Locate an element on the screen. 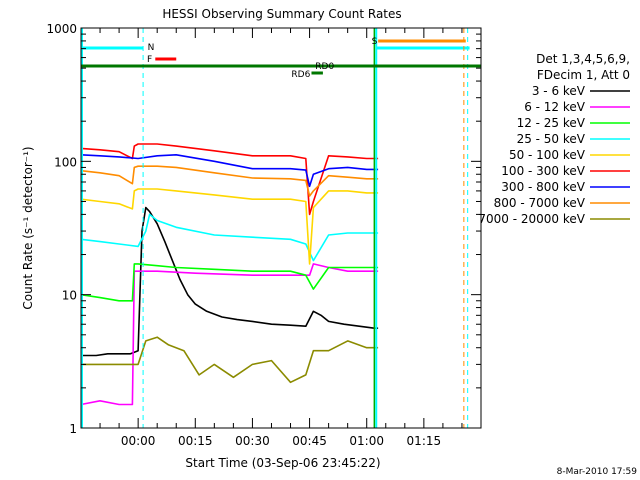 The image size is (640, 480). annotation-n: N is located at coordinates (151, 48).